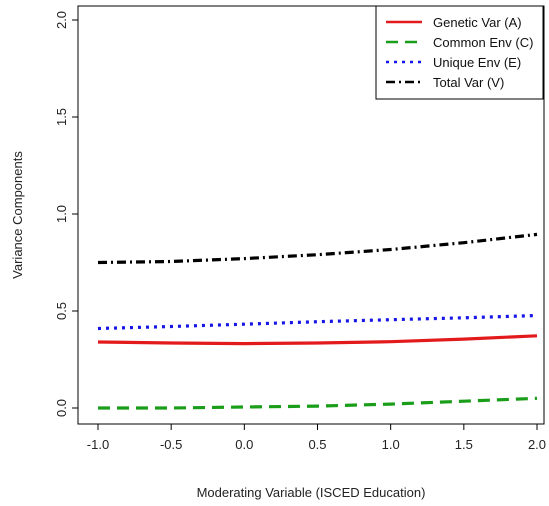 This screenshot has width=549, height=506. I want to click on y-tick-label: 1.0, so click(61, 214).